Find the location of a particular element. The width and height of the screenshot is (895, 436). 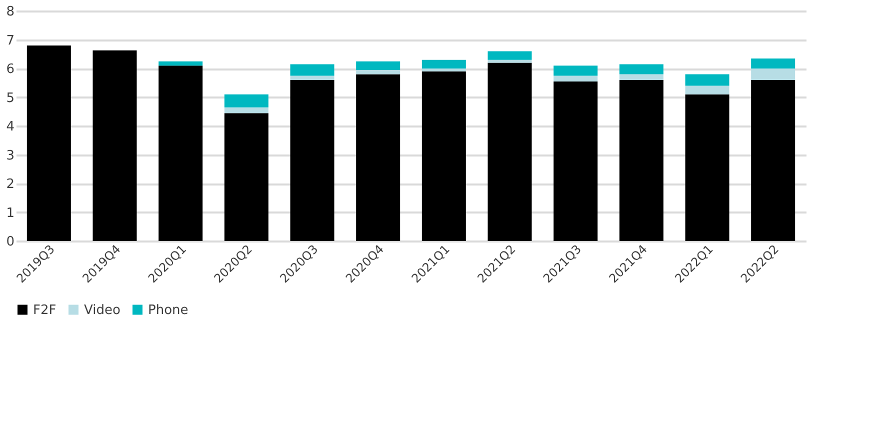

legend-label: F2F is located at coordinates (44, 310).